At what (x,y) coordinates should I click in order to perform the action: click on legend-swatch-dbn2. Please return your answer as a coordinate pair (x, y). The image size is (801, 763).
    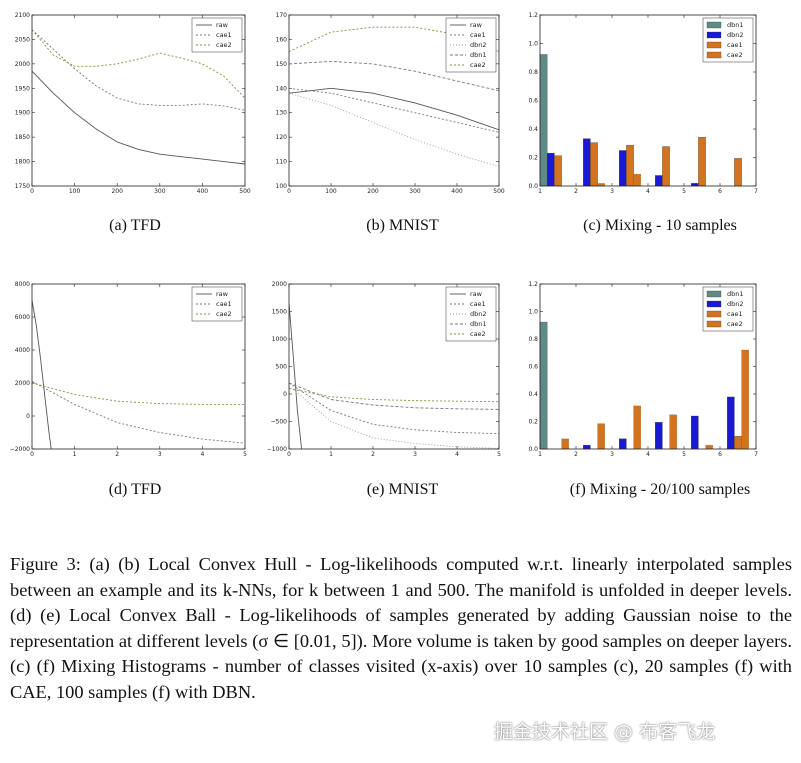
    Looking at the image, I should click on (714, 304).